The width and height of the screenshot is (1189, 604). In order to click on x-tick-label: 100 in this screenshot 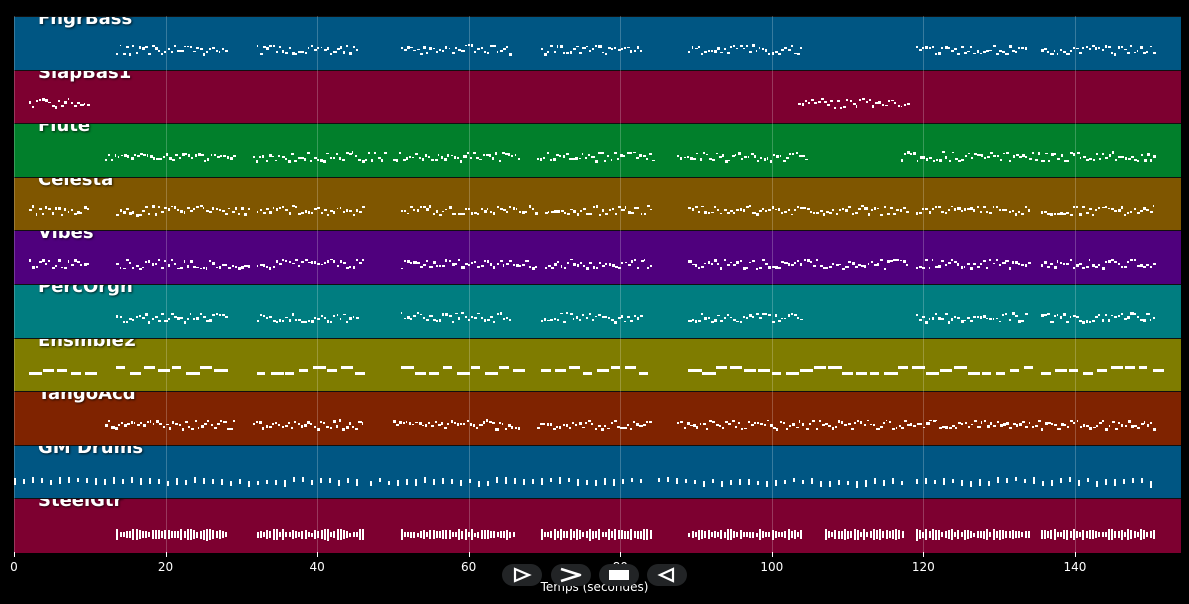, I will do `click(772, 567)`.